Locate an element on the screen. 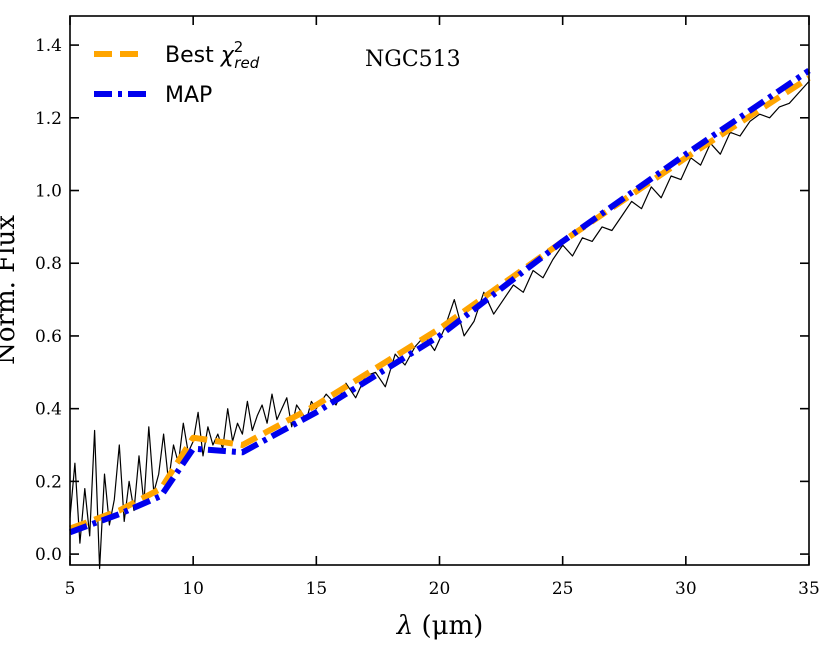  y-tick-label: 0.8 is located at coordinates (48, 264).